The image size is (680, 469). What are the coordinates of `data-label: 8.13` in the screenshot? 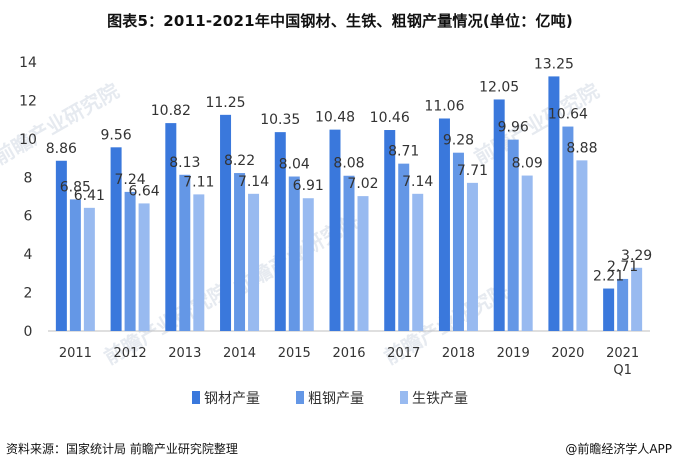 It's located at (184, 163).